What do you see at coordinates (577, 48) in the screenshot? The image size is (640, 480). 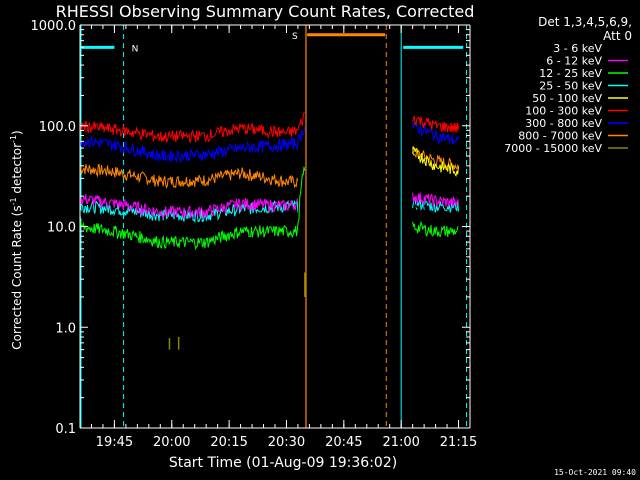 I see `legend-label-0: 3 - 6 keV` at bounding box center [577, 48].